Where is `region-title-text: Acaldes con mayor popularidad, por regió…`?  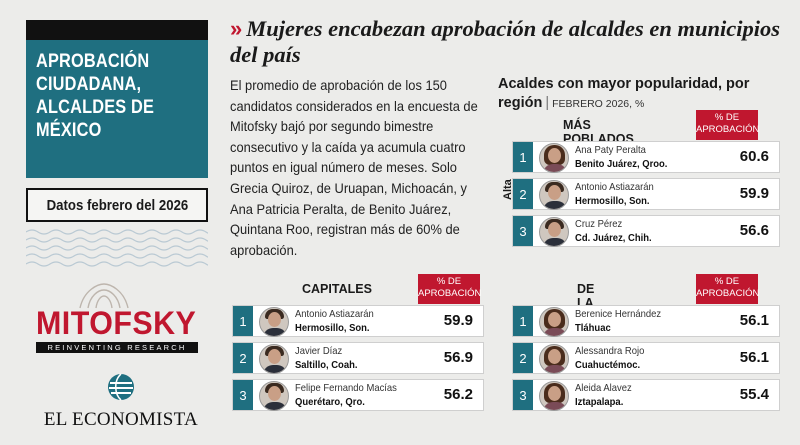 region-title-text: Acaldes con mayor popularidad, por regió… is located at coordinates (624, 93).